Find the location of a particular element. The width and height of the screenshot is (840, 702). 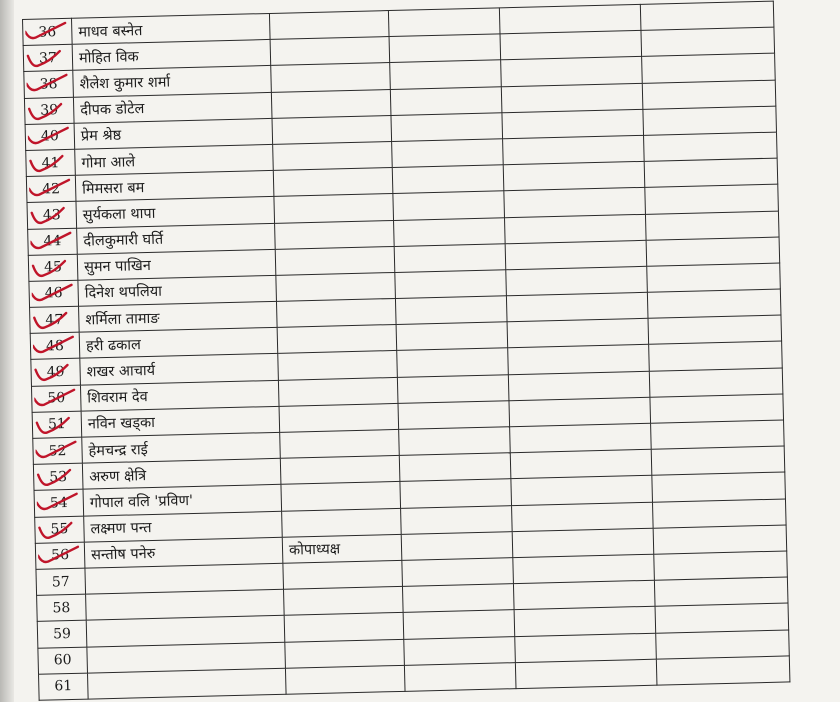

row-number-text: 48 is located at coordinates (55, 346).